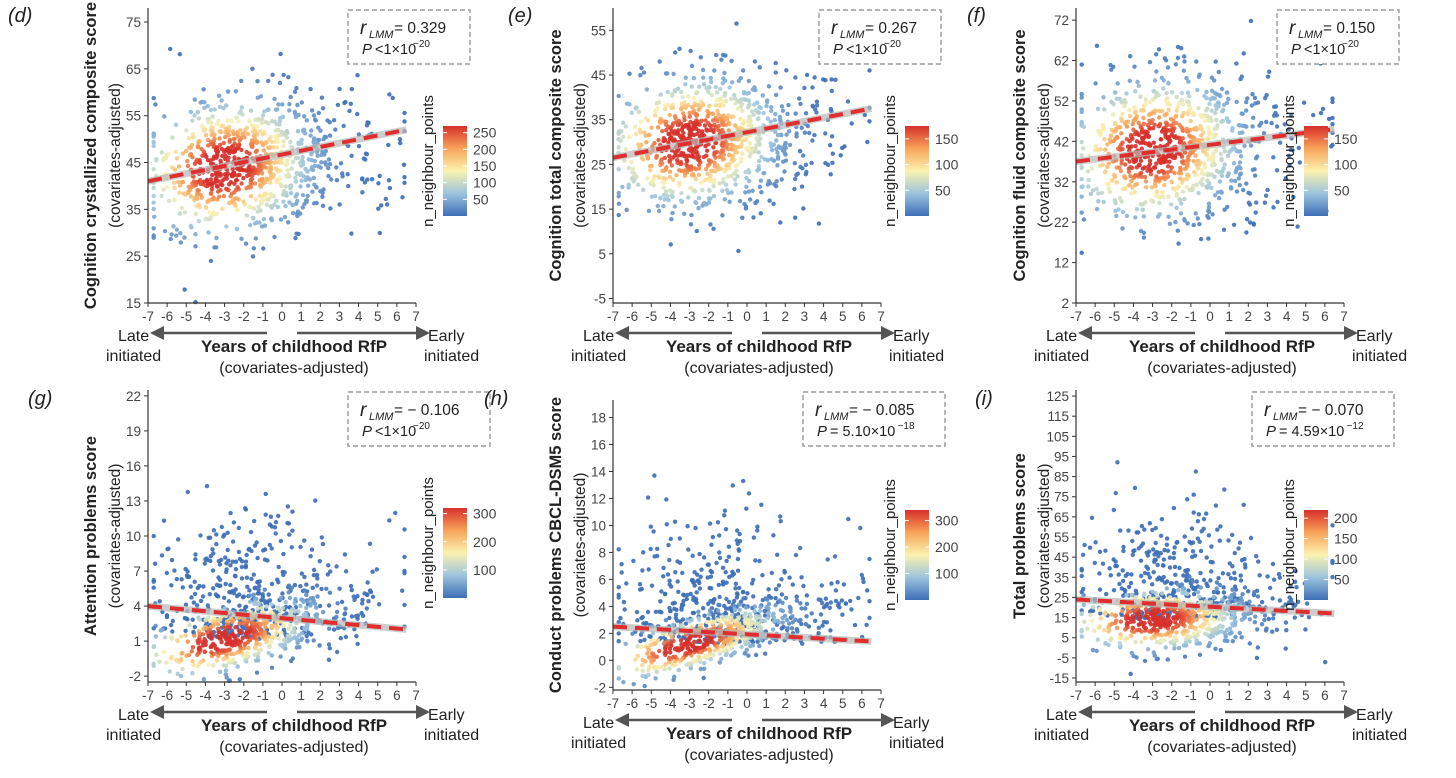 This screenshot has height=778, width=1456. What do you see at coordinates (496, 399) in the screenshot?
I see `panel-label: (h)` at bounding box center [496, 399].